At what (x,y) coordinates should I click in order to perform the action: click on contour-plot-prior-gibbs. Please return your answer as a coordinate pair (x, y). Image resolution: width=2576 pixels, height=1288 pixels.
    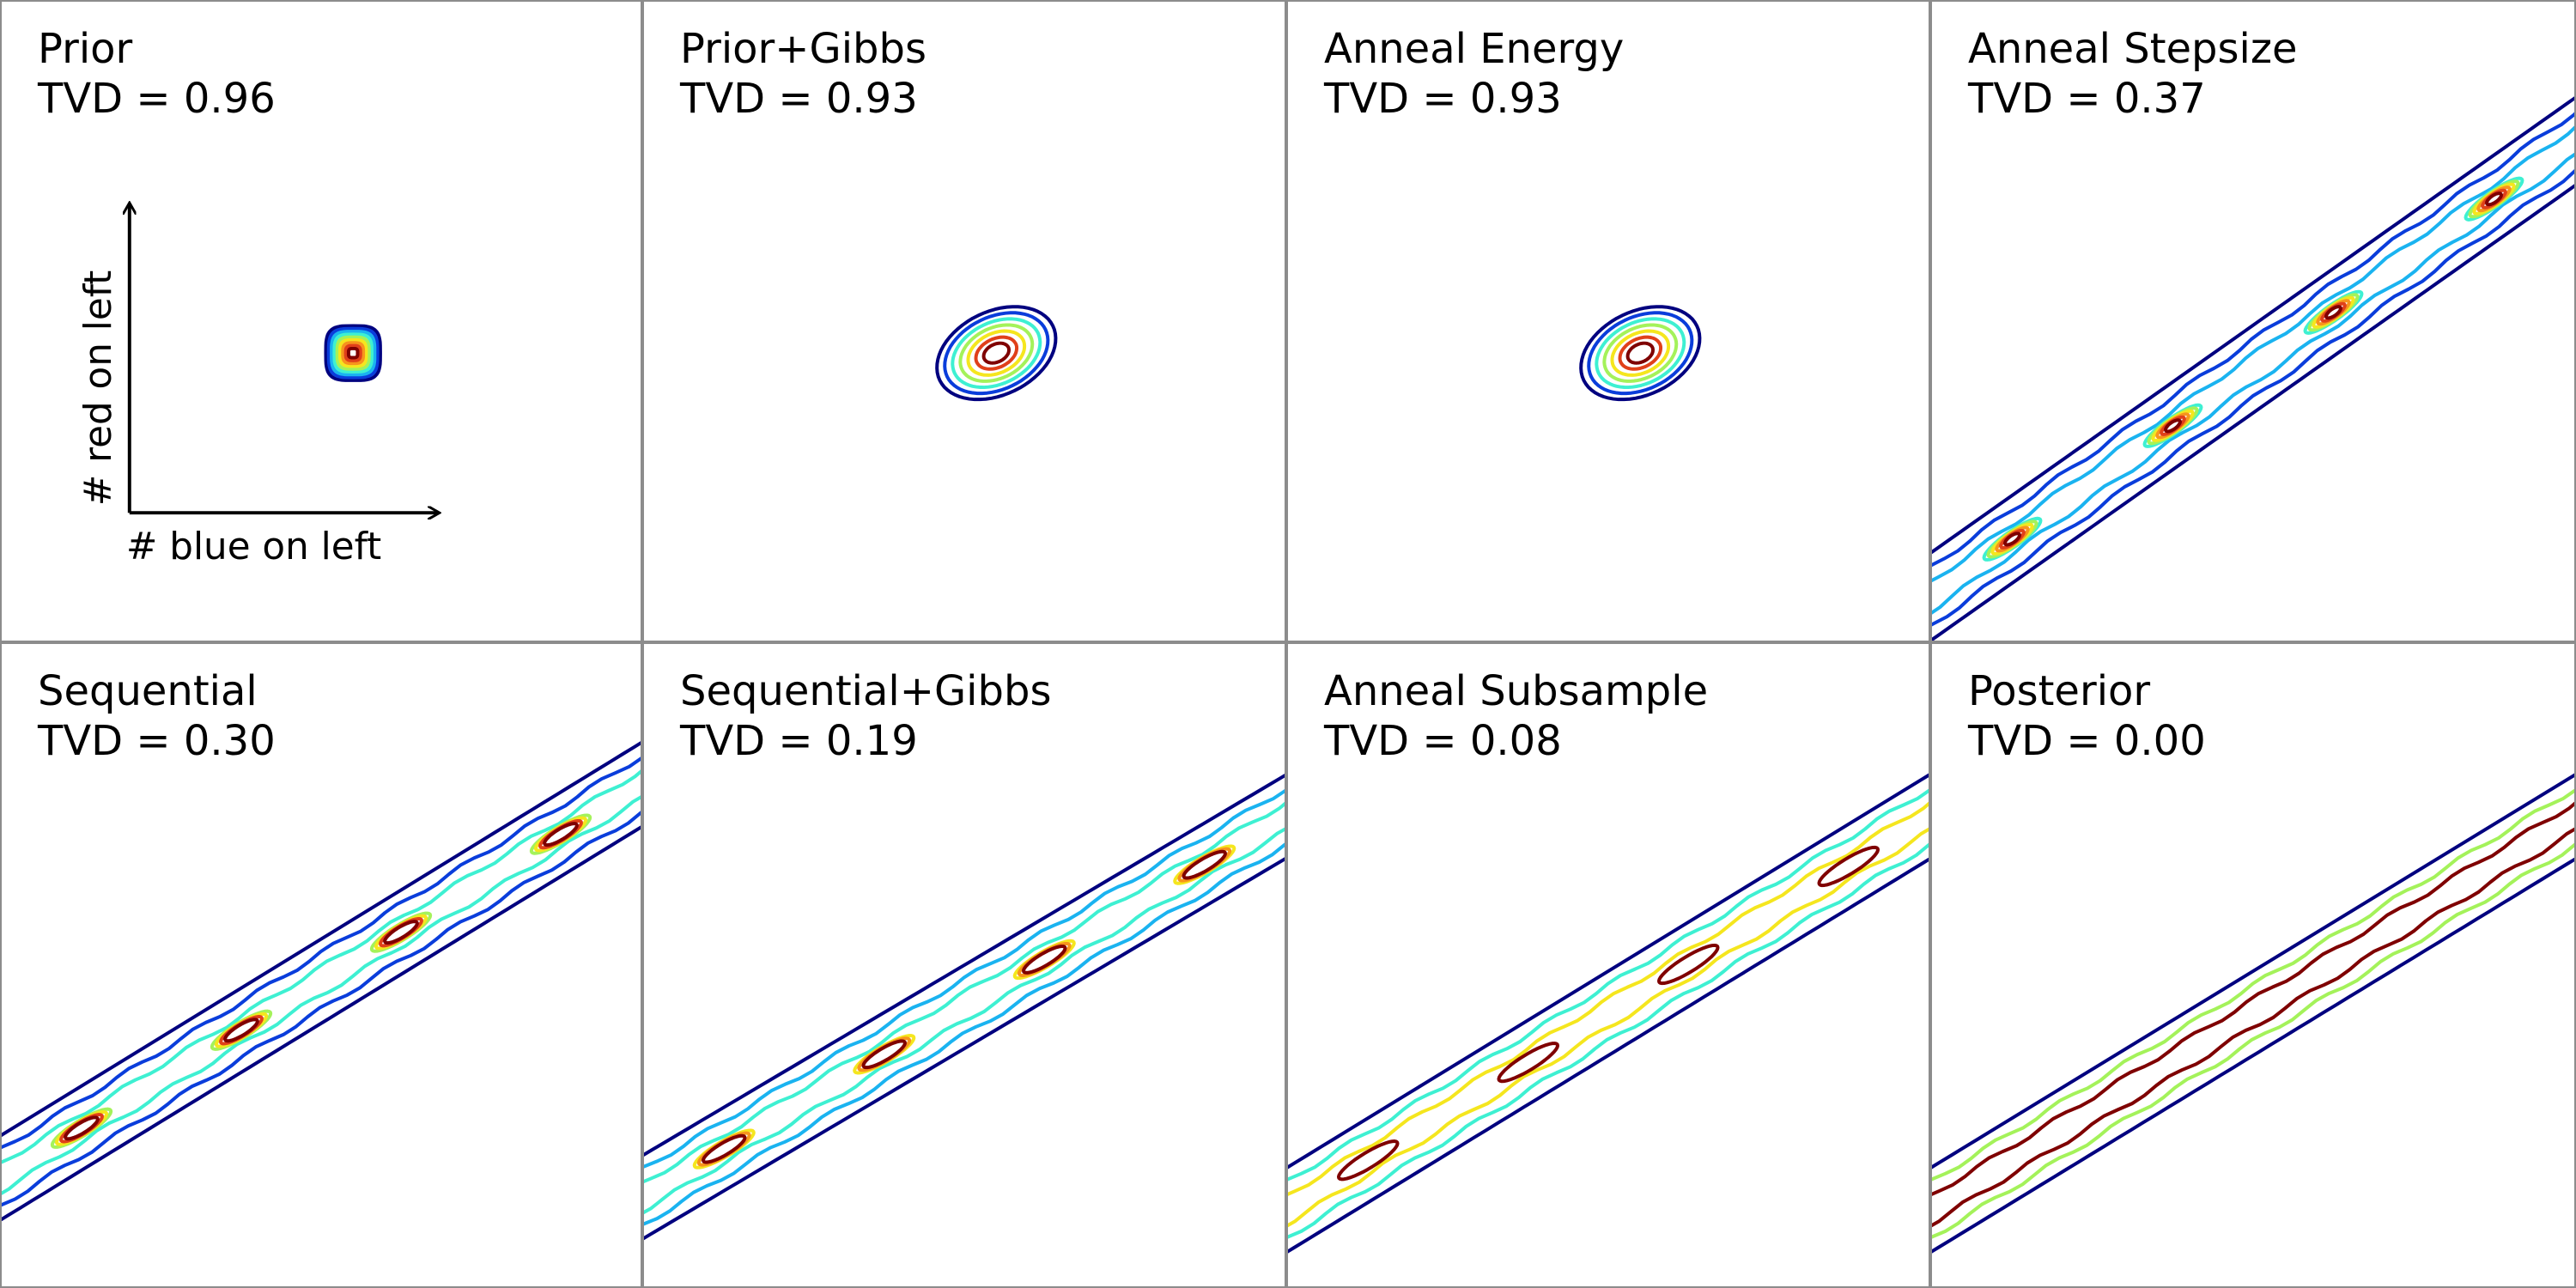
    Looking at the image, I should click on (996, 354).